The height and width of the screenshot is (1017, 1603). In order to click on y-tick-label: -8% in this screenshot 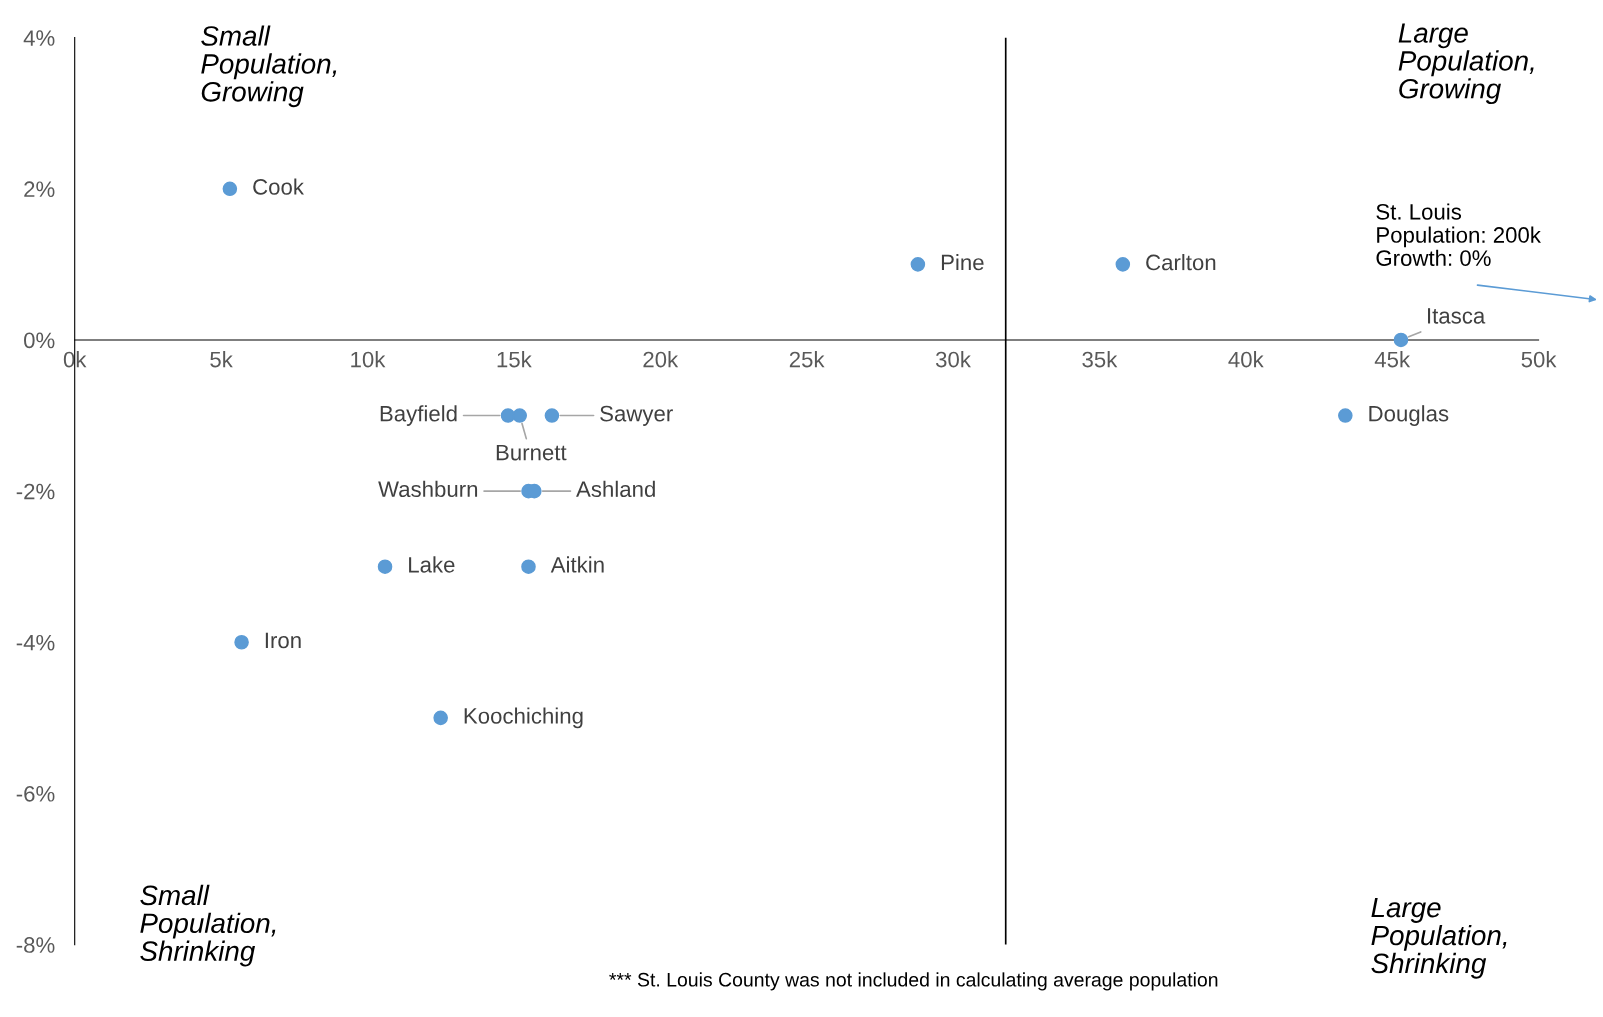, I will do `click(35, 945)`.